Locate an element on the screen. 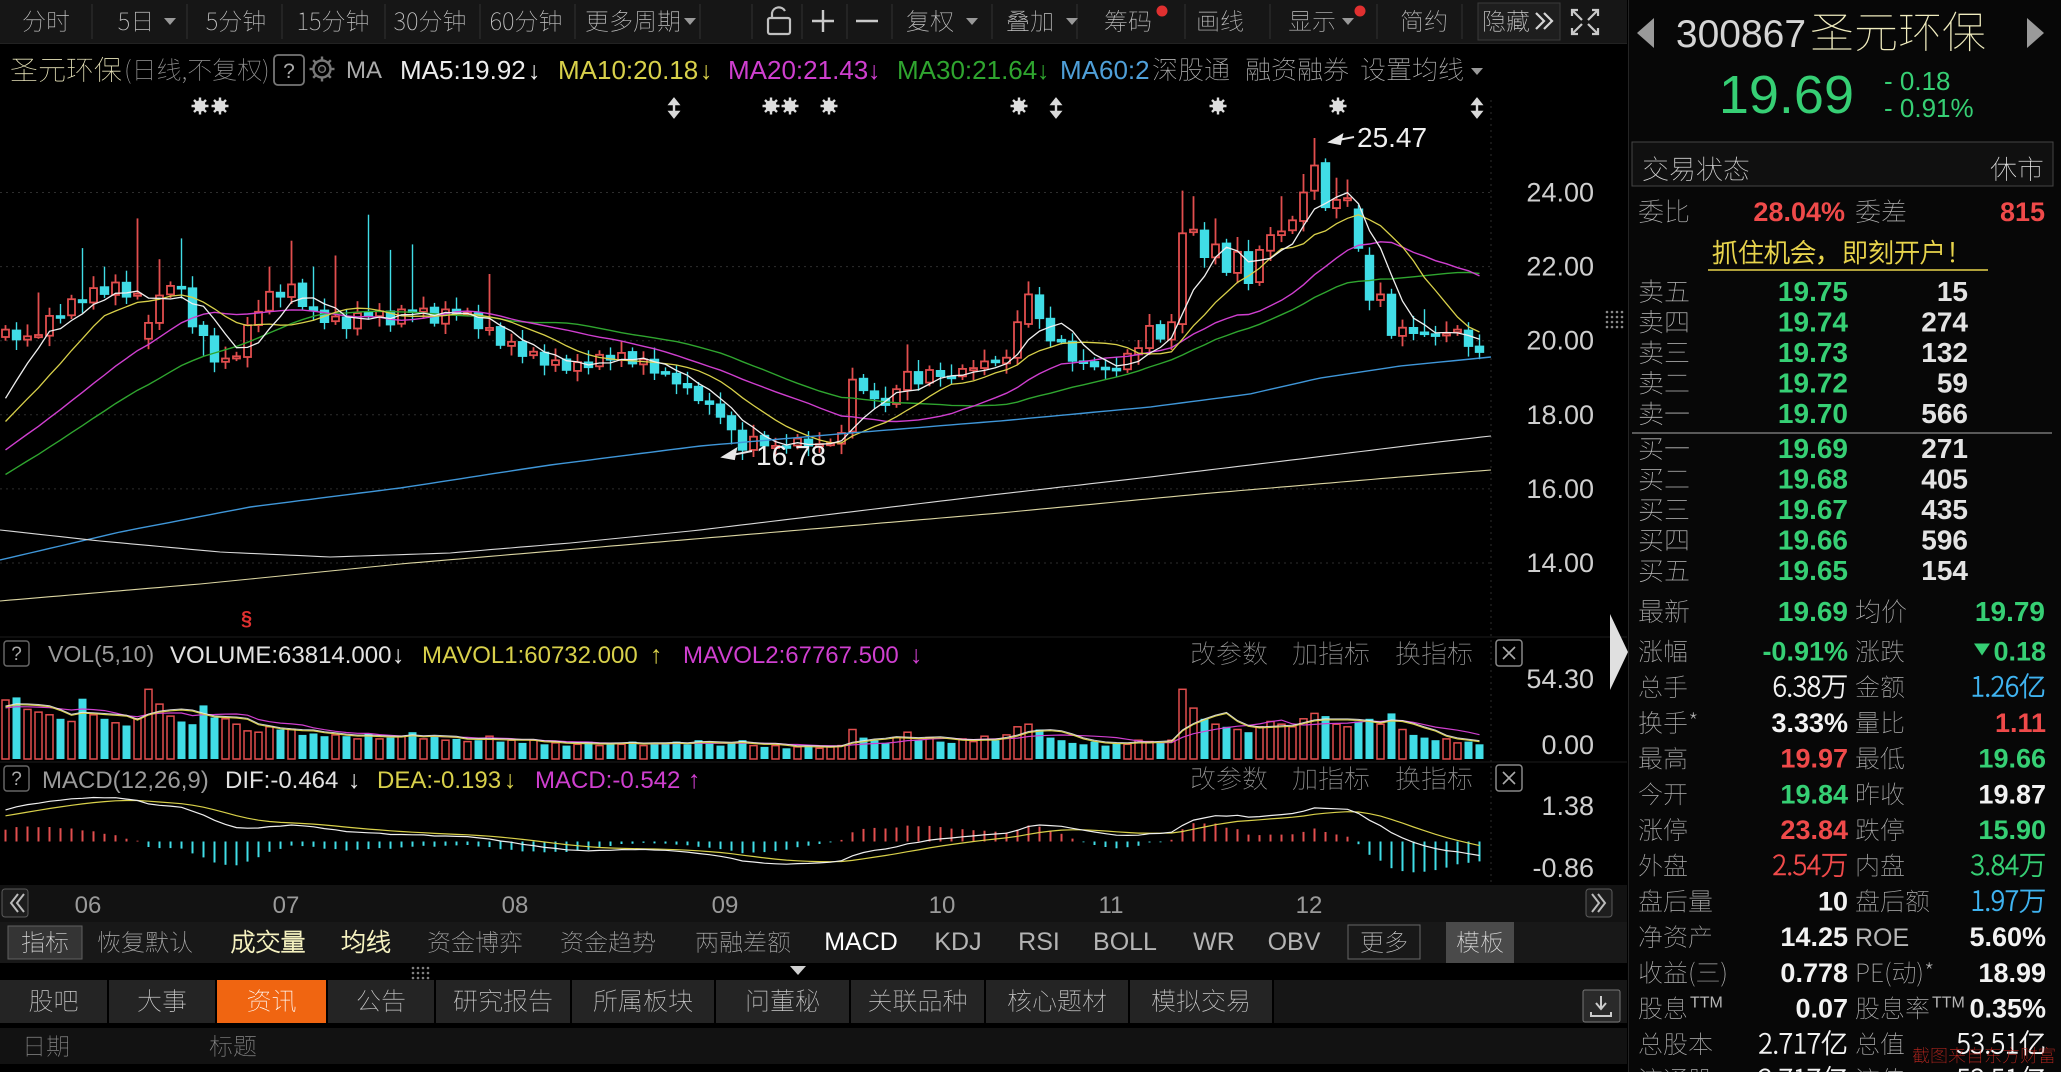 Image resolution: width=2061 pixels, height=1072 pixels. svg-text: MAVOL1:60732.000 is located at coordinates (530, 655).